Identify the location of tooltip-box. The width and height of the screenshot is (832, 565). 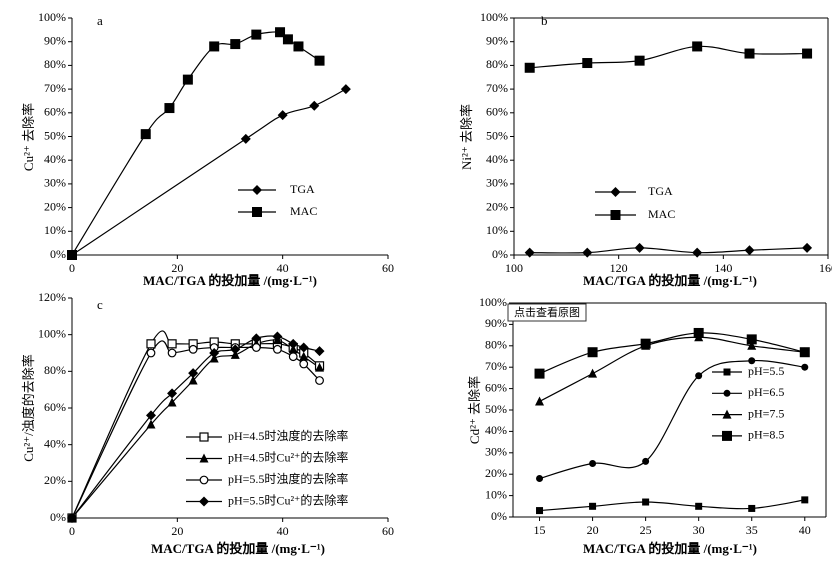
(547, 312).